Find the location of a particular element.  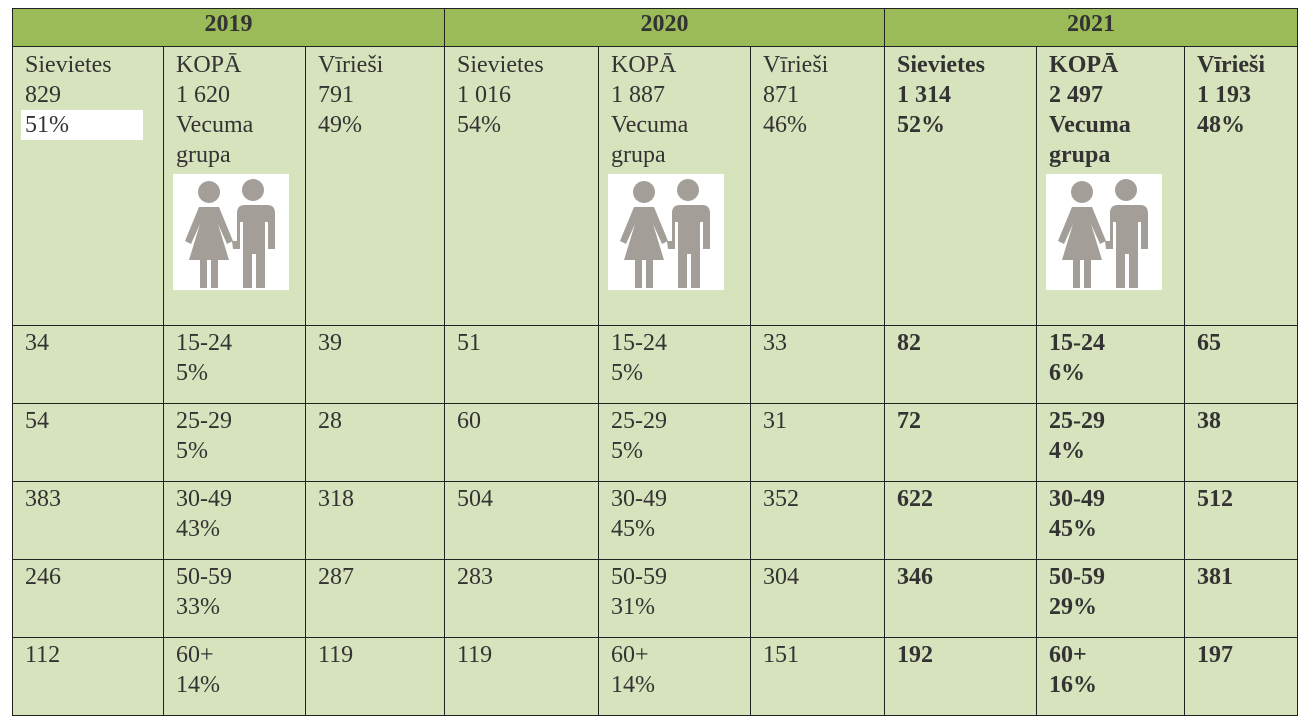

summary-text: 829 is located at coordinates (43, 95).